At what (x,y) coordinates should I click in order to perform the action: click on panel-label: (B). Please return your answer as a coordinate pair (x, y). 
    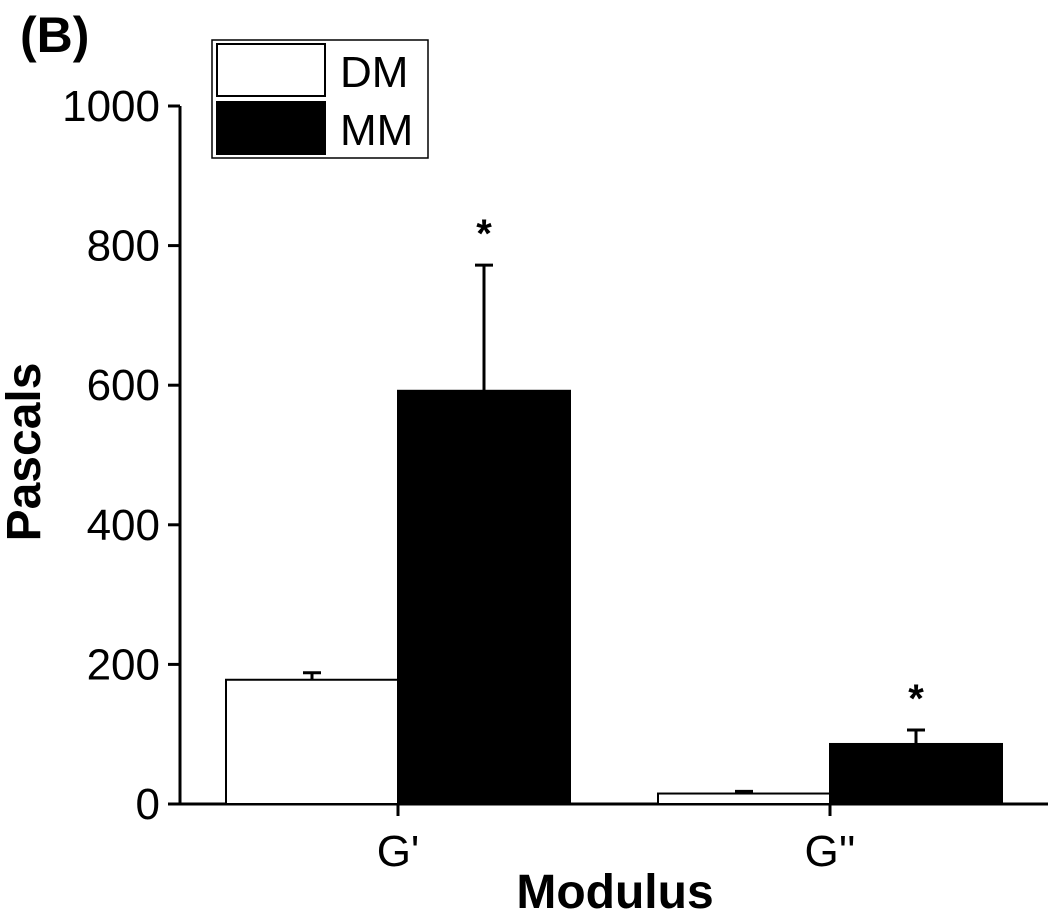
    Looking at the image, I should click on (54, 35).